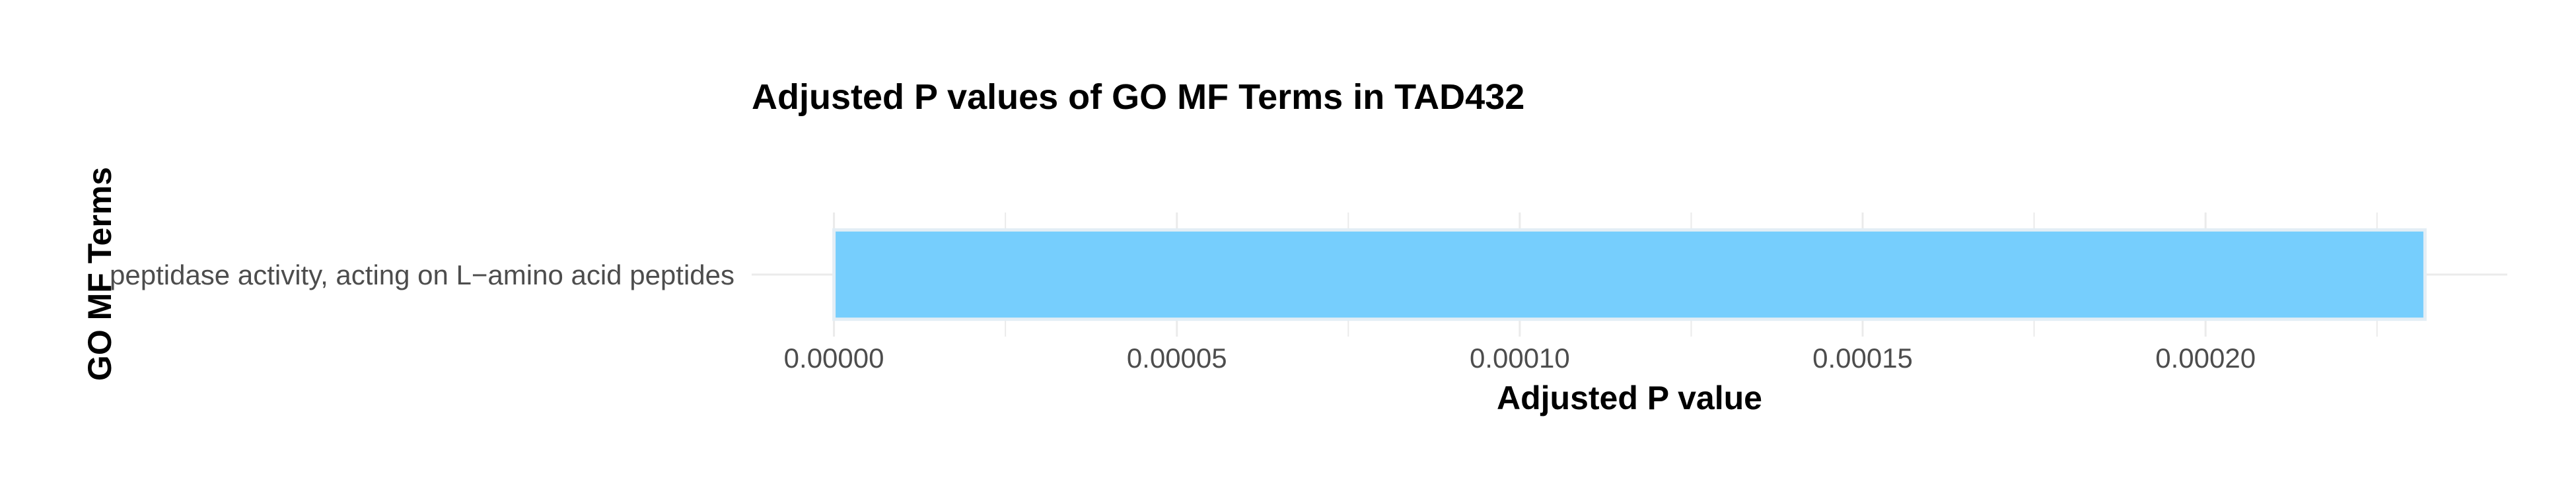 The image size is (2576, 495). I want to click on y-axis-title: GO MF Terms, so click(100, 274).